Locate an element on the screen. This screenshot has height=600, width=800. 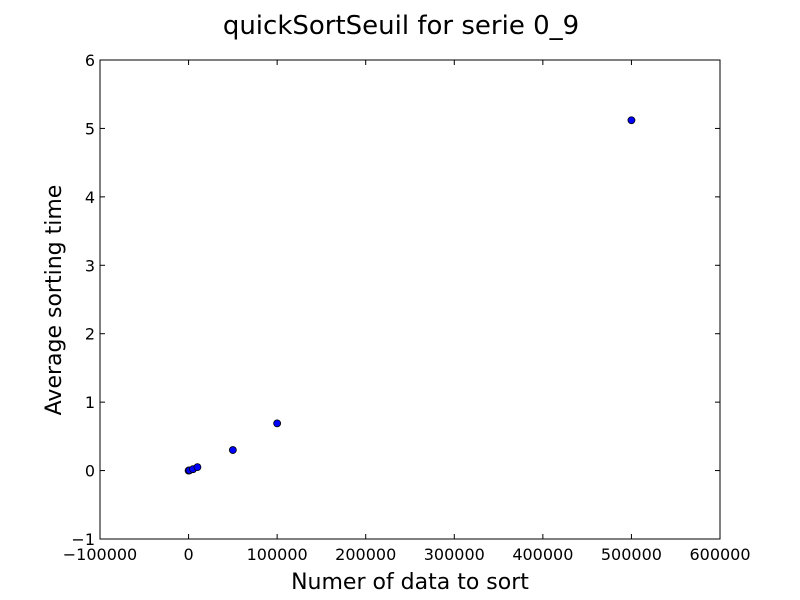
y-tick-label: 1 is located at coordinates (90, 402).